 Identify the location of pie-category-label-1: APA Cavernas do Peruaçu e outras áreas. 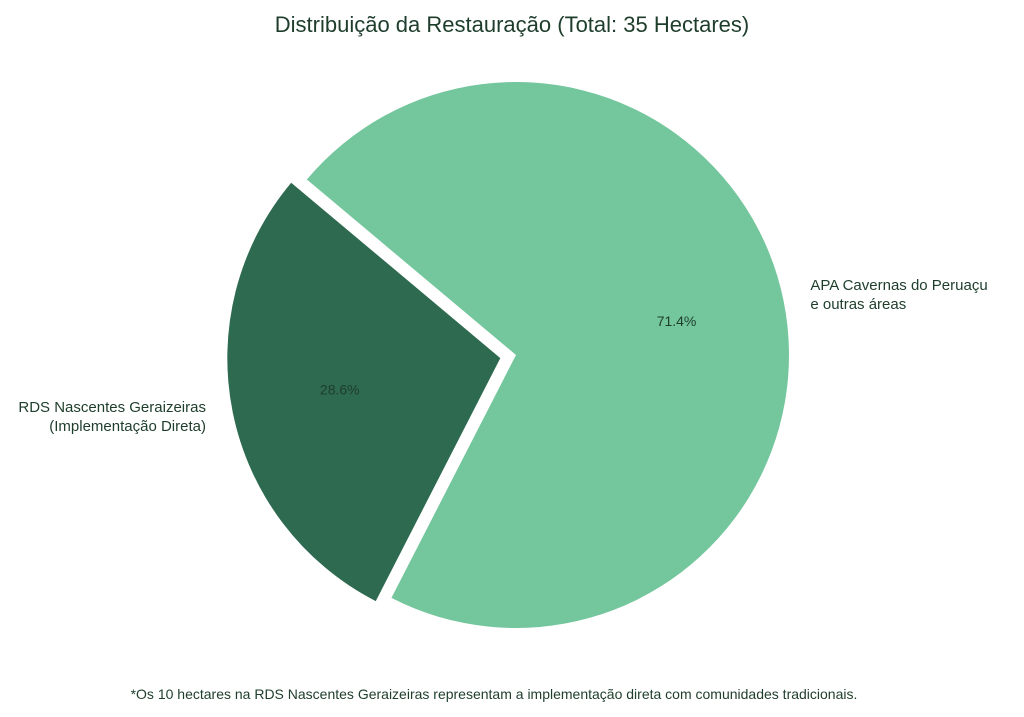
(898, 295).